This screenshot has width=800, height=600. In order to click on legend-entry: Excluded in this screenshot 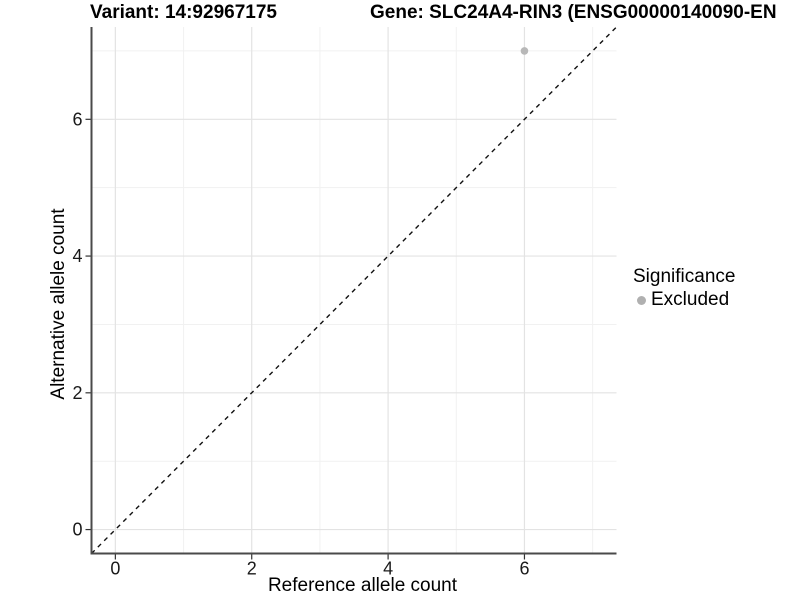, I will do `click(684, 300)`.